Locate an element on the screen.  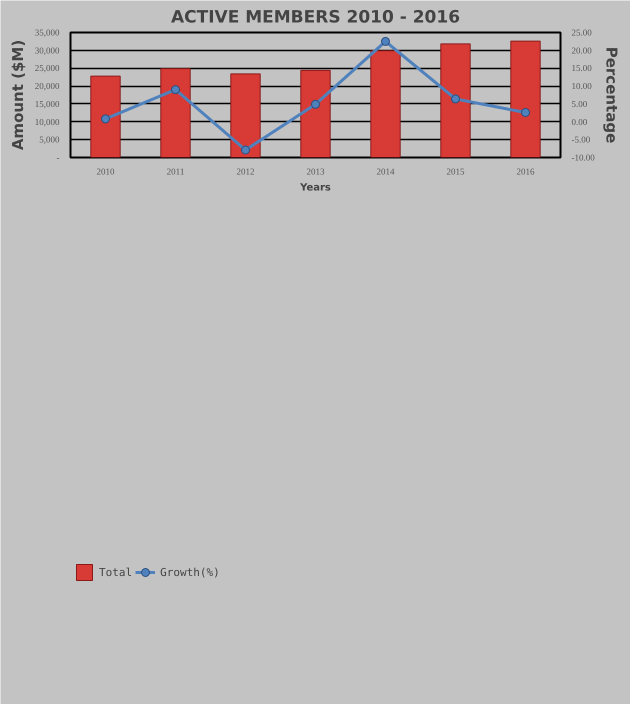
x-tick-label: 2014 is located at coordinates (385, 171).